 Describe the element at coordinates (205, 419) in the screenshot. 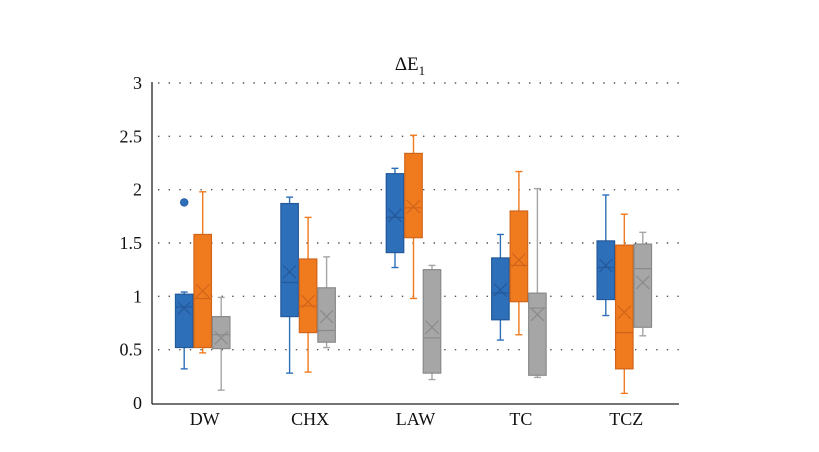

I see `x-category-label: DW` at that location.